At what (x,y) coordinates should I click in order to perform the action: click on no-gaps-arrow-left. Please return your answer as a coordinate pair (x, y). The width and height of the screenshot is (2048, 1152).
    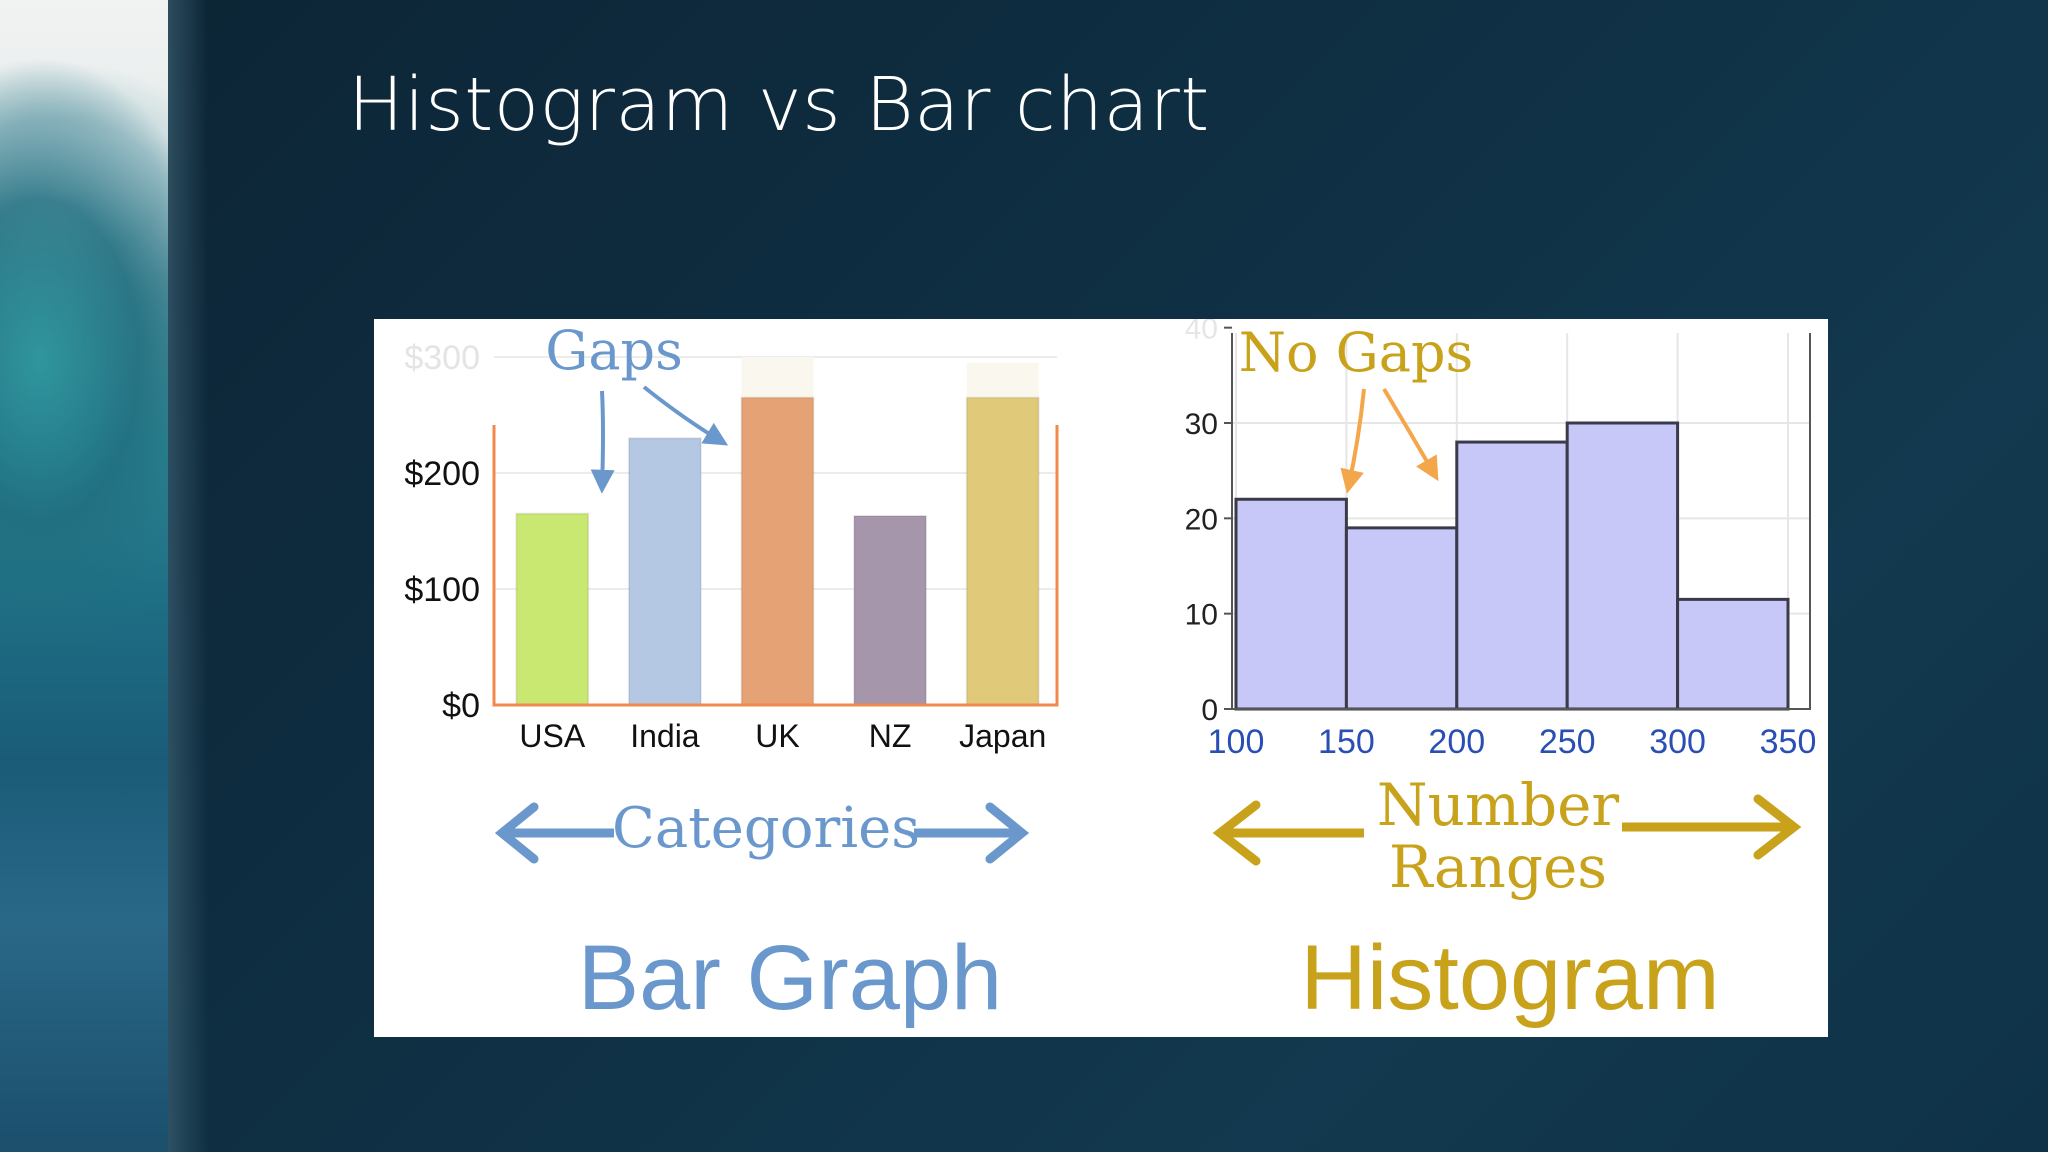
    Looking at the image, I should click on (1353, 441).